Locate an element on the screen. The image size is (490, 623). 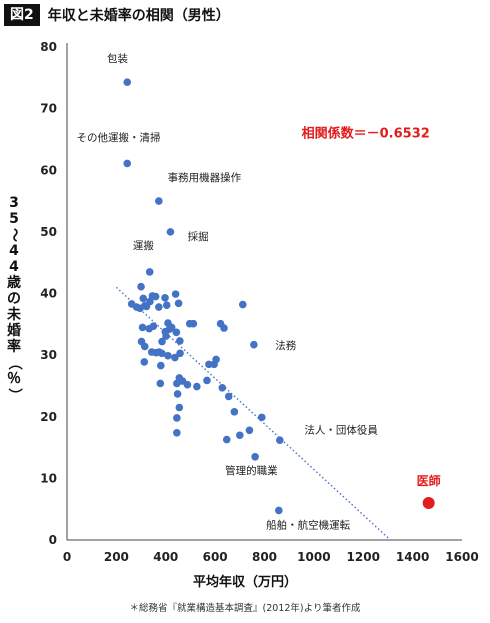
figure-title: 年収と未婚率の相関（男性） is located at coordinates (138, 16).